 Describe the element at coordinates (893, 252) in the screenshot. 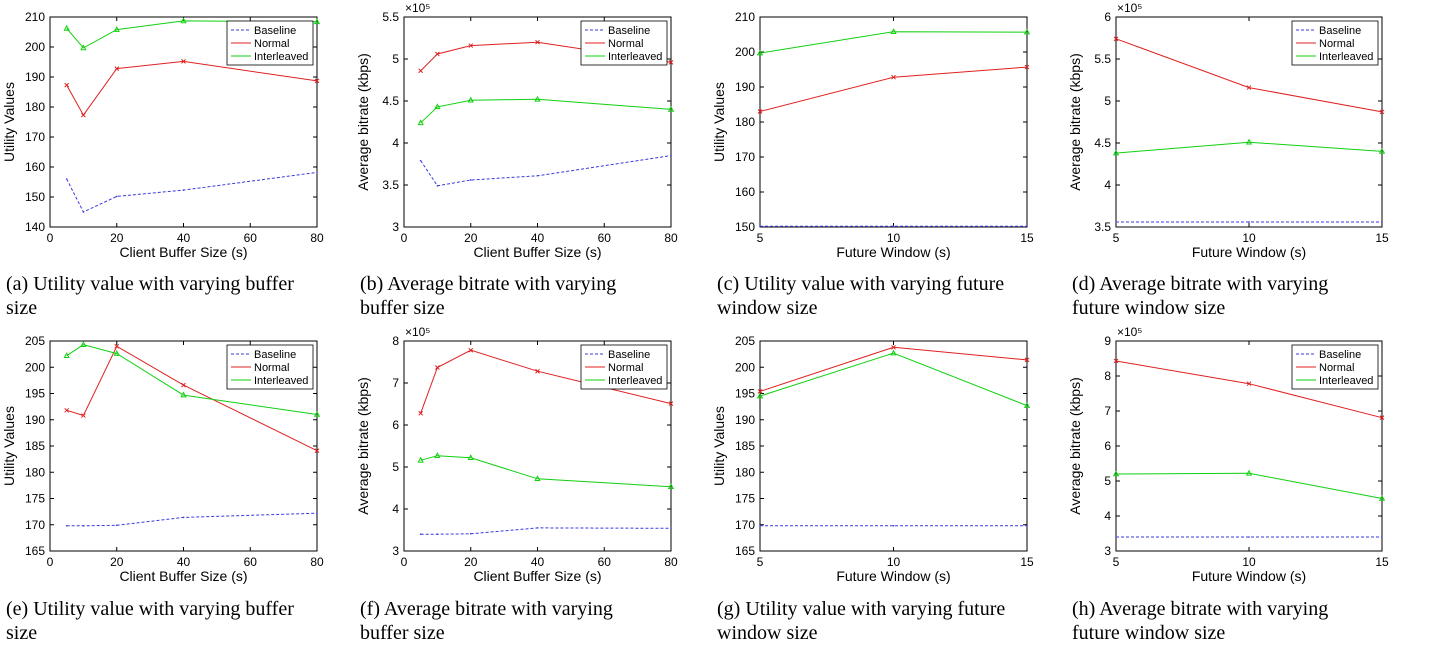

I see `x-axis-label: Future Window (s)` at that location.